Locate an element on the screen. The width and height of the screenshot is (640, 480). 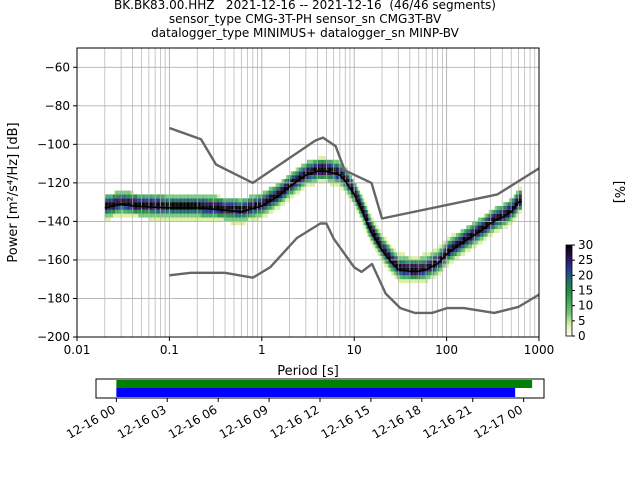
timeline-tick-label: 12-16 15 is located at coordinates (346, 421).